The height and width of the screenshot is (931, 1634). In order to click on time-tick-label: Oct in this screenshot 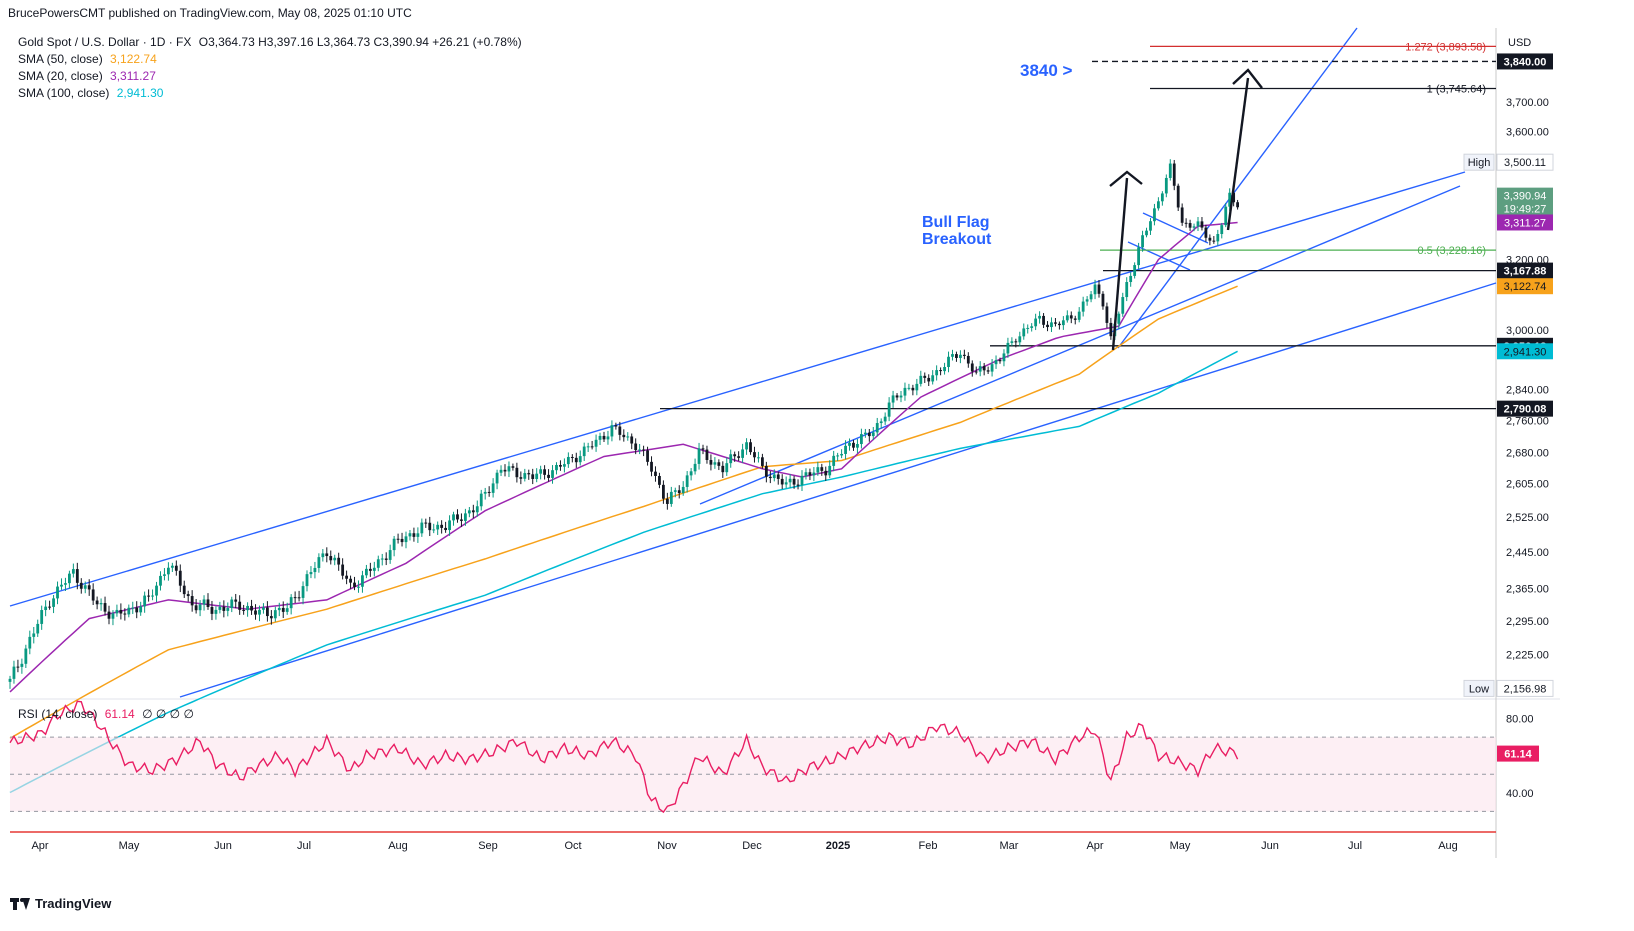, I will do `click(572, 846)`.